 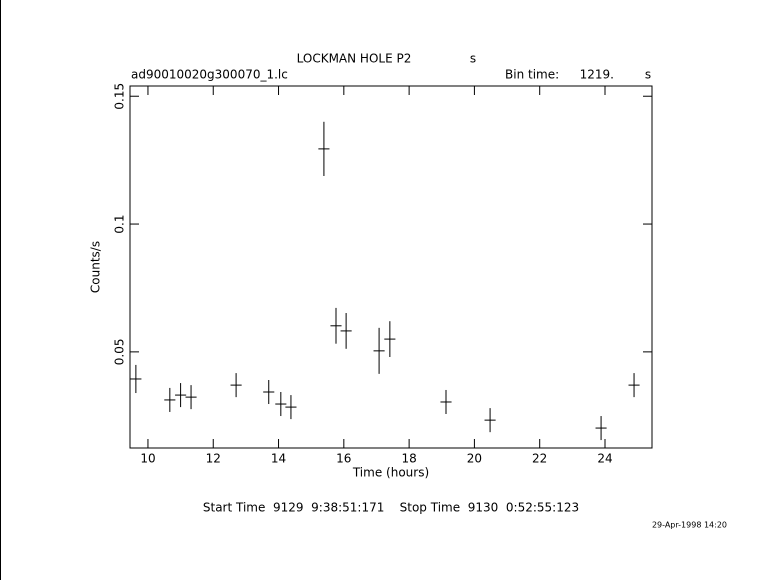 I want to click on x-tick-label: 14, so click(x=278, y=459).